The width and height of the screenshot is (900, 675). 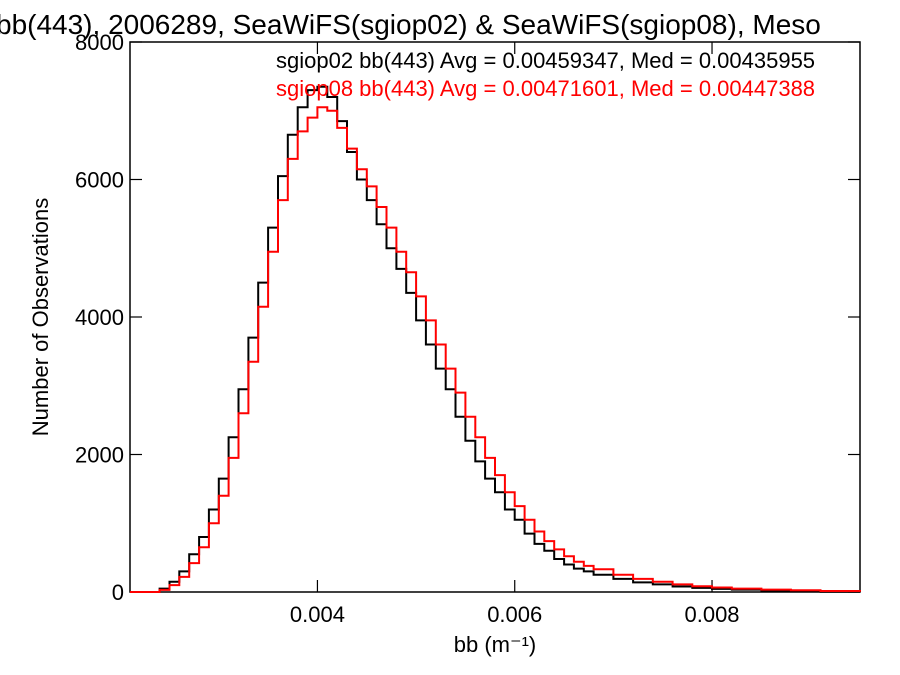 What do you see at coordinates (99, 42) in the screenshot?
I see `y-tick-label: 8000` at bounding box center [99, 42].